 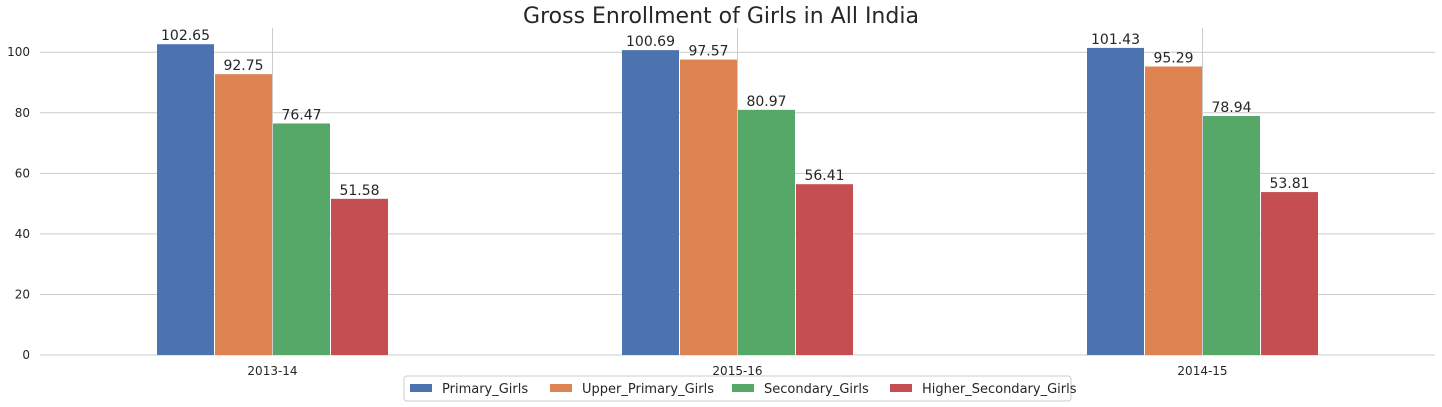 What do you see at coordinates (185, 36) in the screenshot?
I see `data-label: 102.65` at bounding box center [185, 36].